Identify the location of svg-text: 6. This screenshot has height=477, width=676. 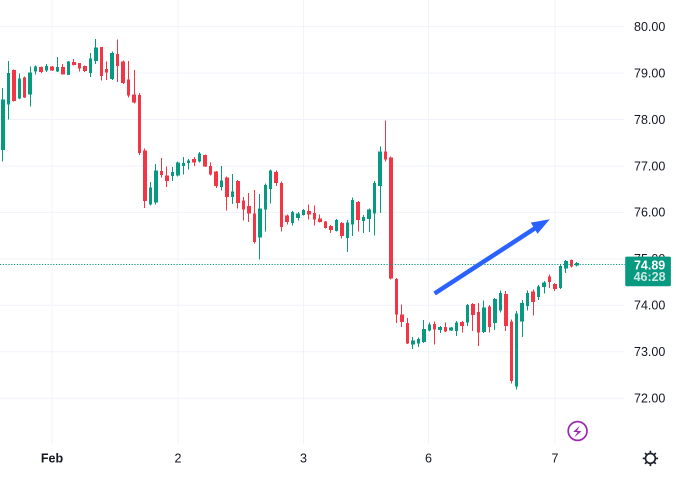
(428, 458).